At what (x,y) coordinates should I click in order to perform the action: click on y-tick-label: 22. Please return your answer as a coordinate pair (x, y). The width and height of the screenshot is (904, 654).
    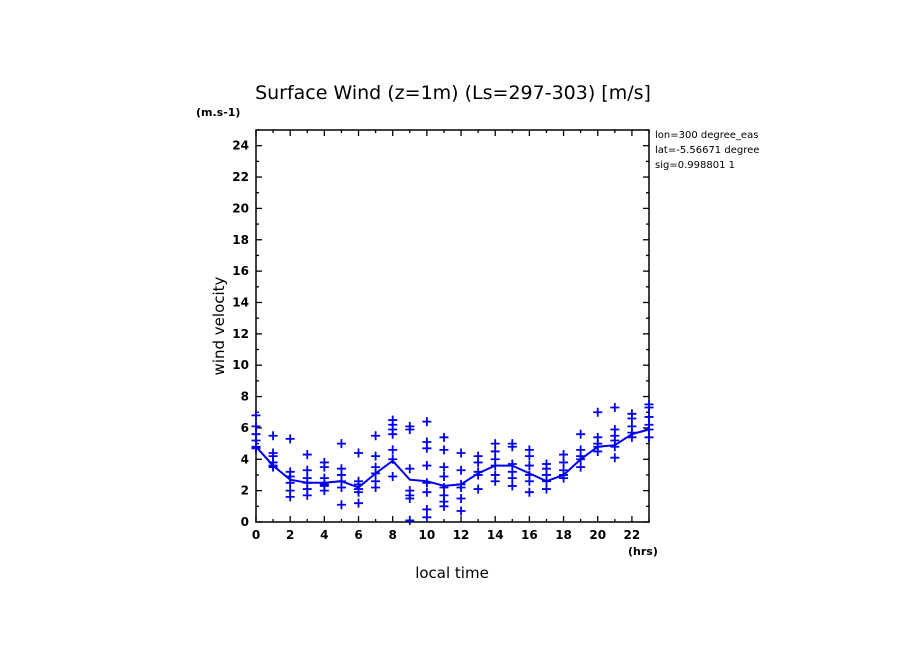
    Looking at the image, I should click on (240, 177).